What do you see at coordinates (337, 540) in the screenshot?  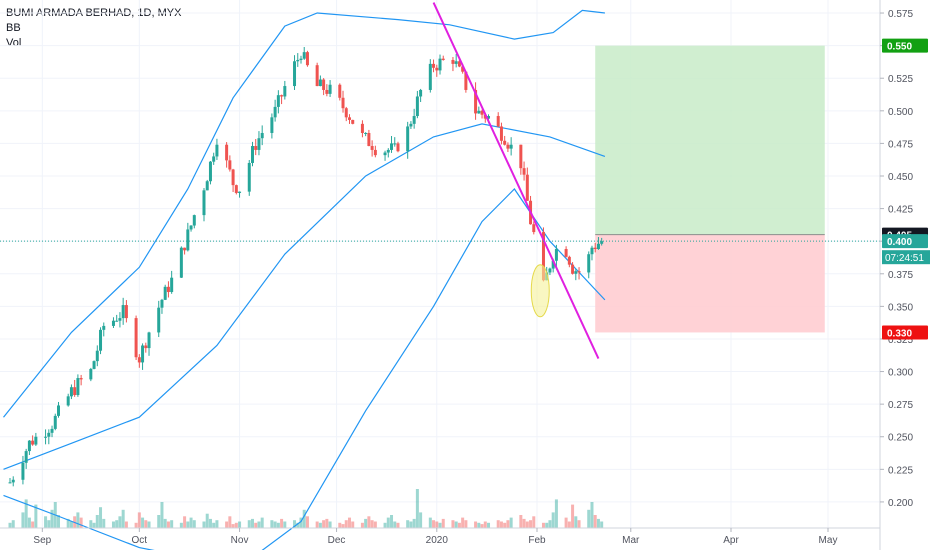 I see `time-tick-label: Dec` at bounding box center [337, 540].